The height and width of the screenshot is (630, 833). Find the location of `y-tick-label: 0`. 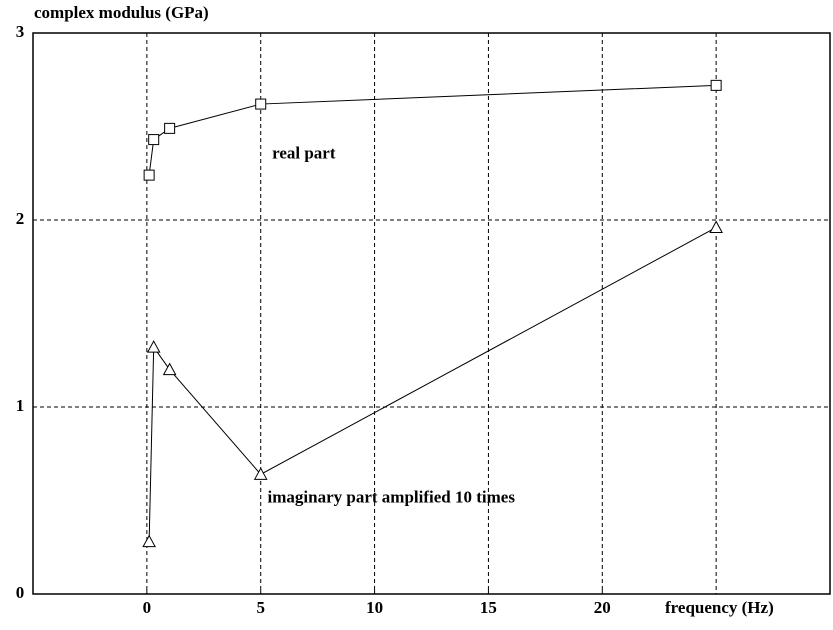

y-tick-label: 0 is located at coordinates (20, 592).